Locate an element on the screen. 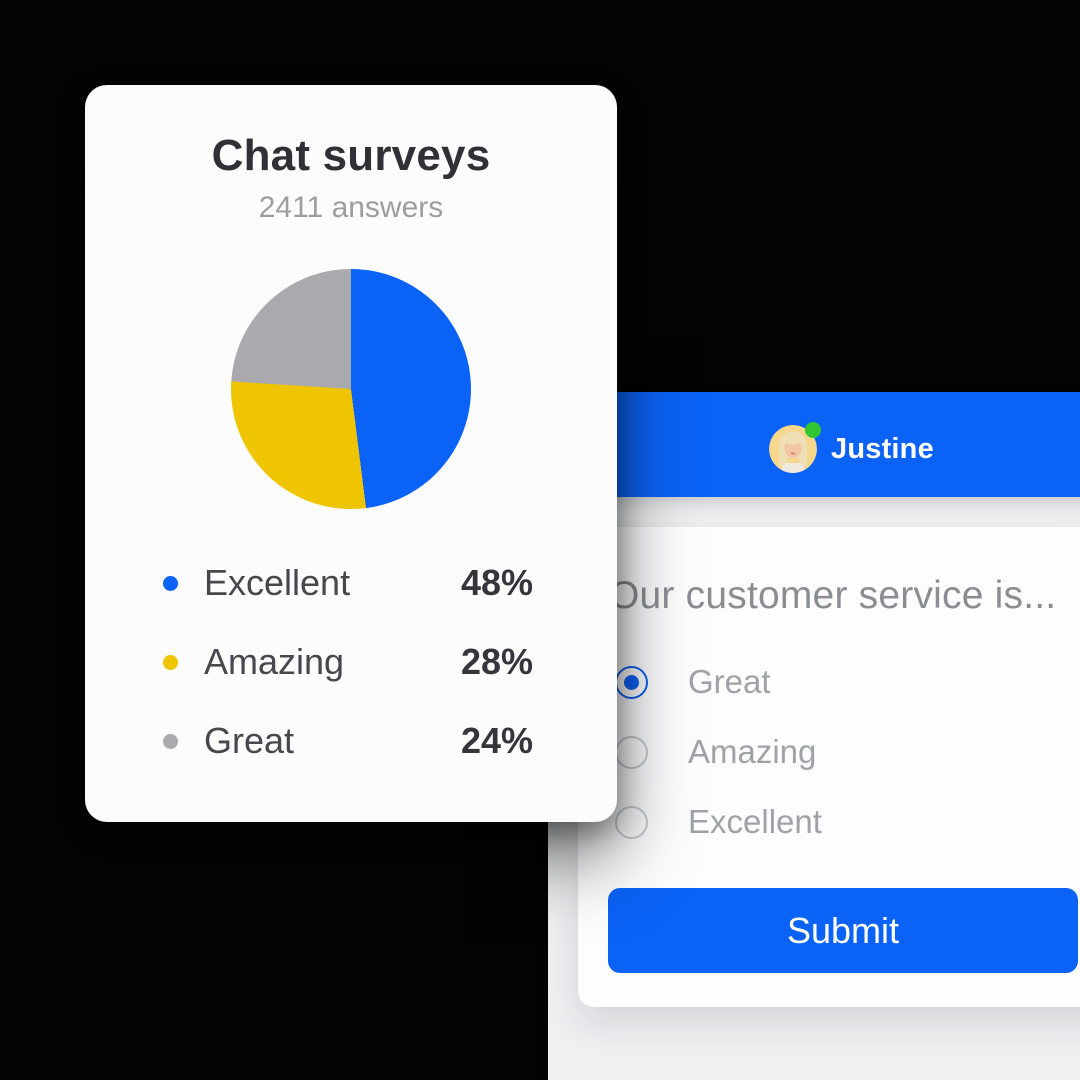 Image resolution: width=1080 pixels, height=1080 pixels. agent-name: Justine is located at coordinates (882, 448).